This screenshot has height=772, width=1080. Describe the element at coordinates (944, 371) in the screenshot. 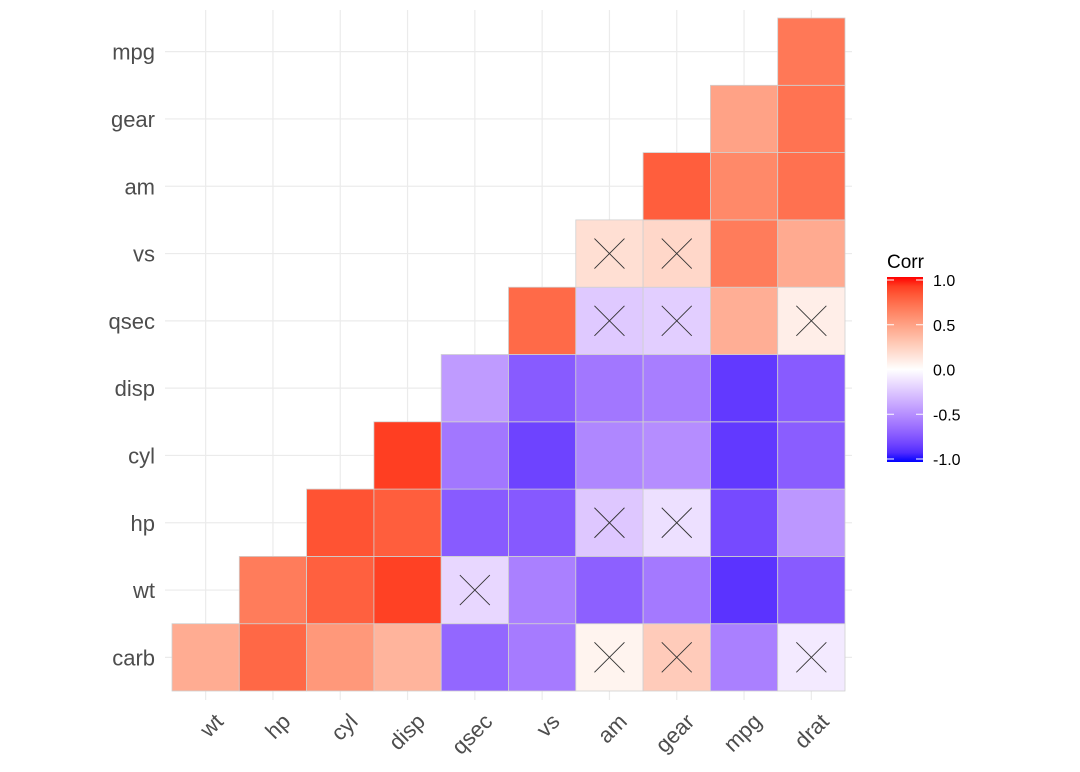

I see `legend-tick-label: 0.0` at that location.